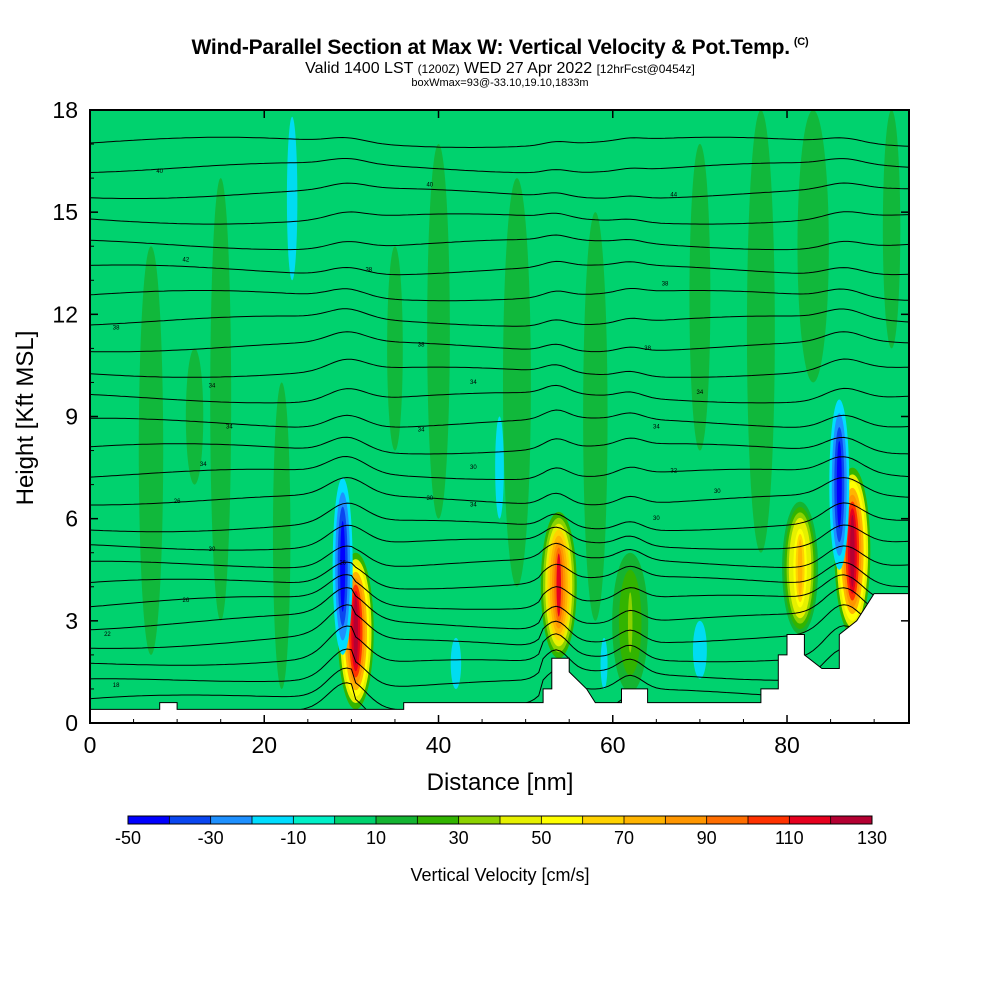 The height and width of the screenshot is (1000, 1000). What do you see at coordinates (65, 110) in the screenshot?
I see `y-tick-label: 18` at bounding box center [65, 110].